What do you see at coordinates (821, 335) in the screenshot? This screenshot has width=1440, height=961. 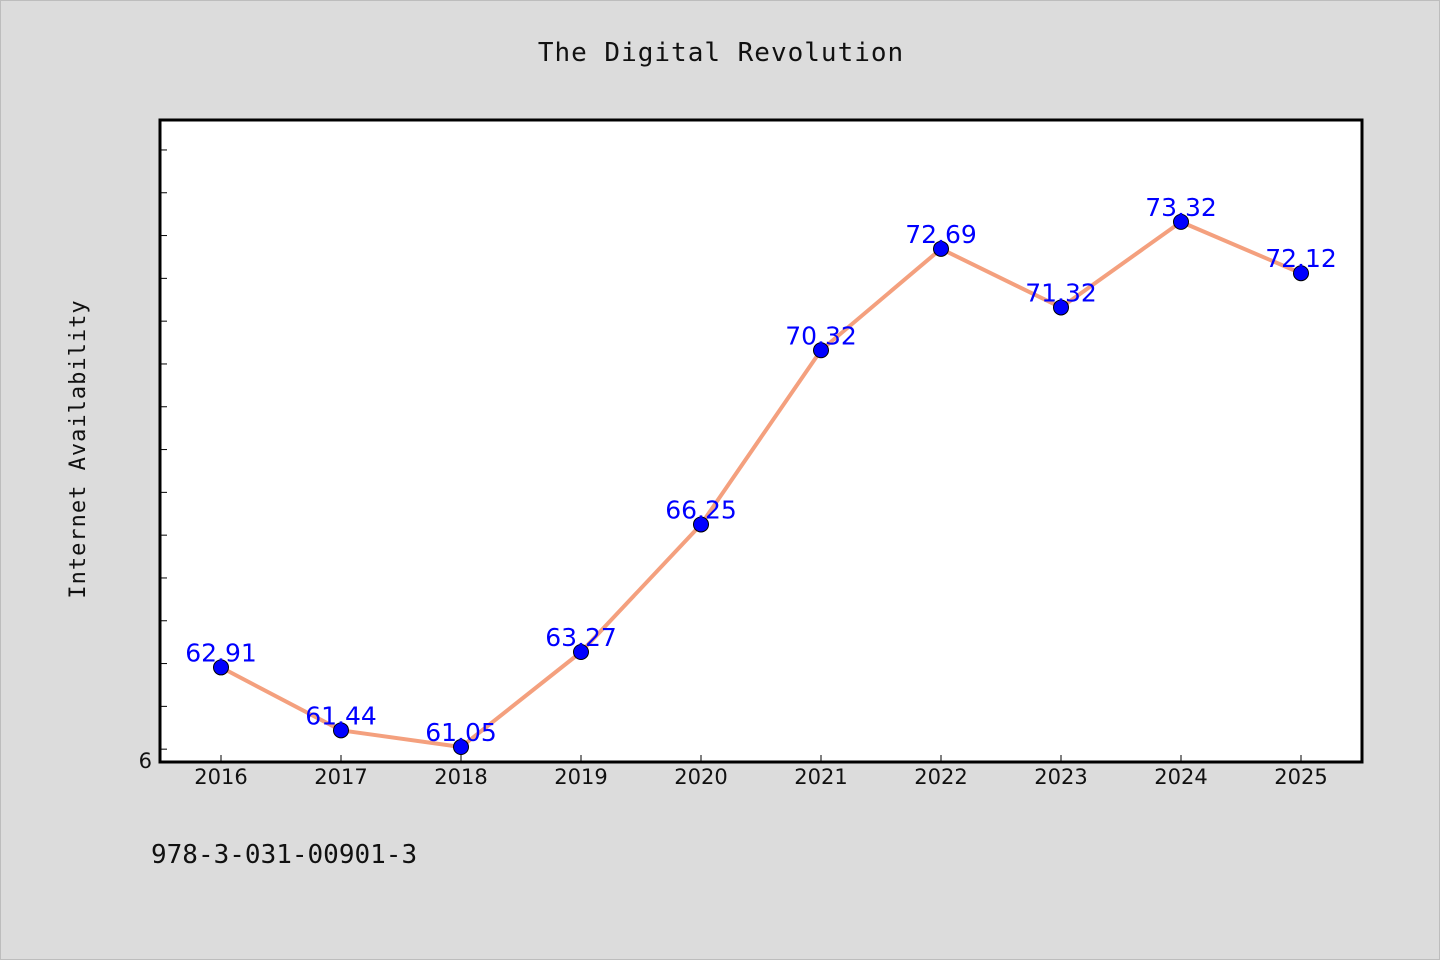 I see `data-label: 70.32` at bounding box center [821, 335].